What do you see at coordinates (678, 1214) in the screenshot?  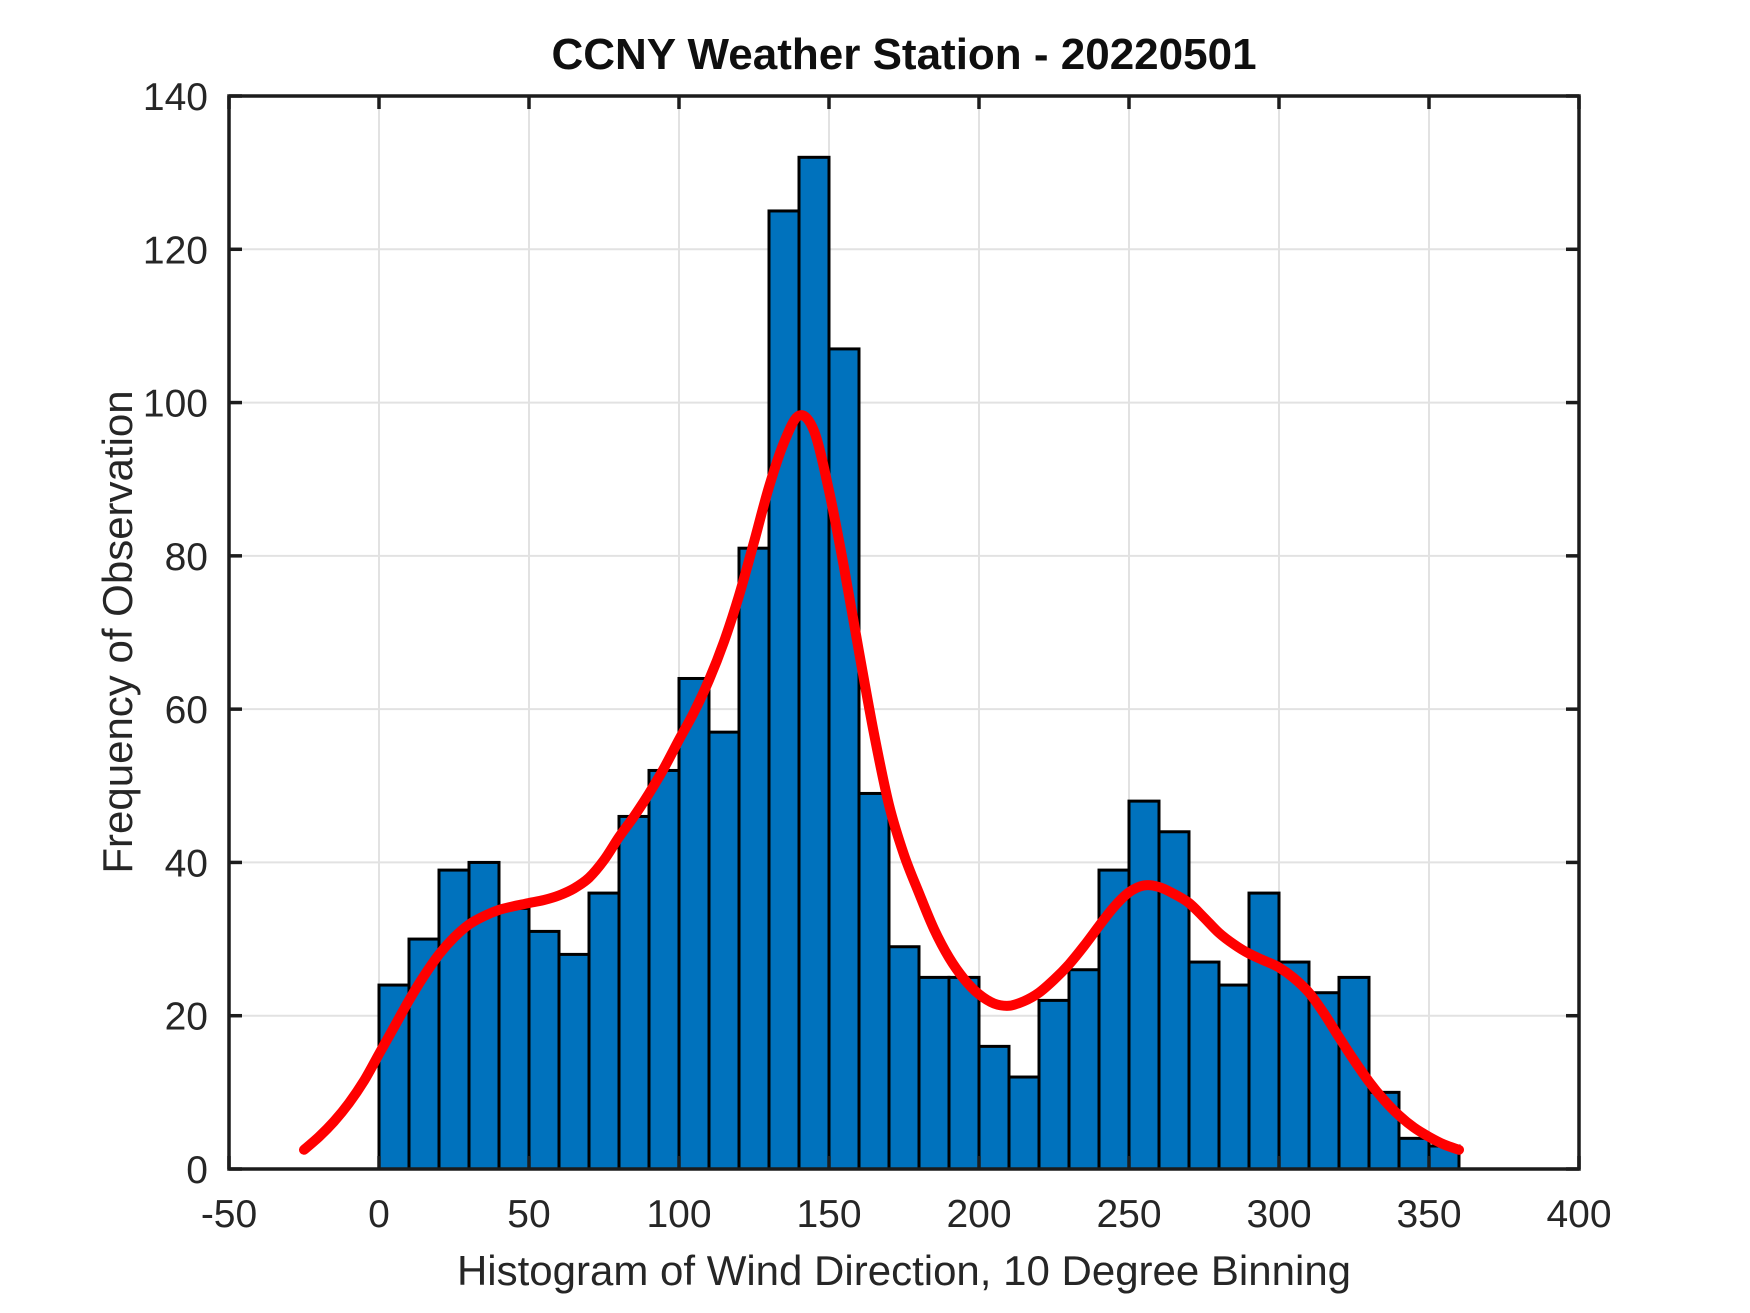 I see `x-tick-label: 100` at bounding box center [678, 1214].